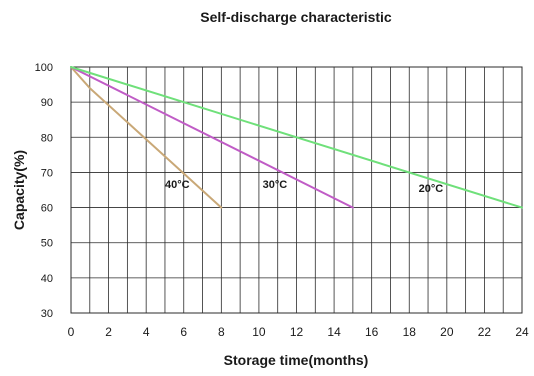  Describe the element at coordinates (410, 332) in the screenshot. I see `x-tick-label: 18` at that location.